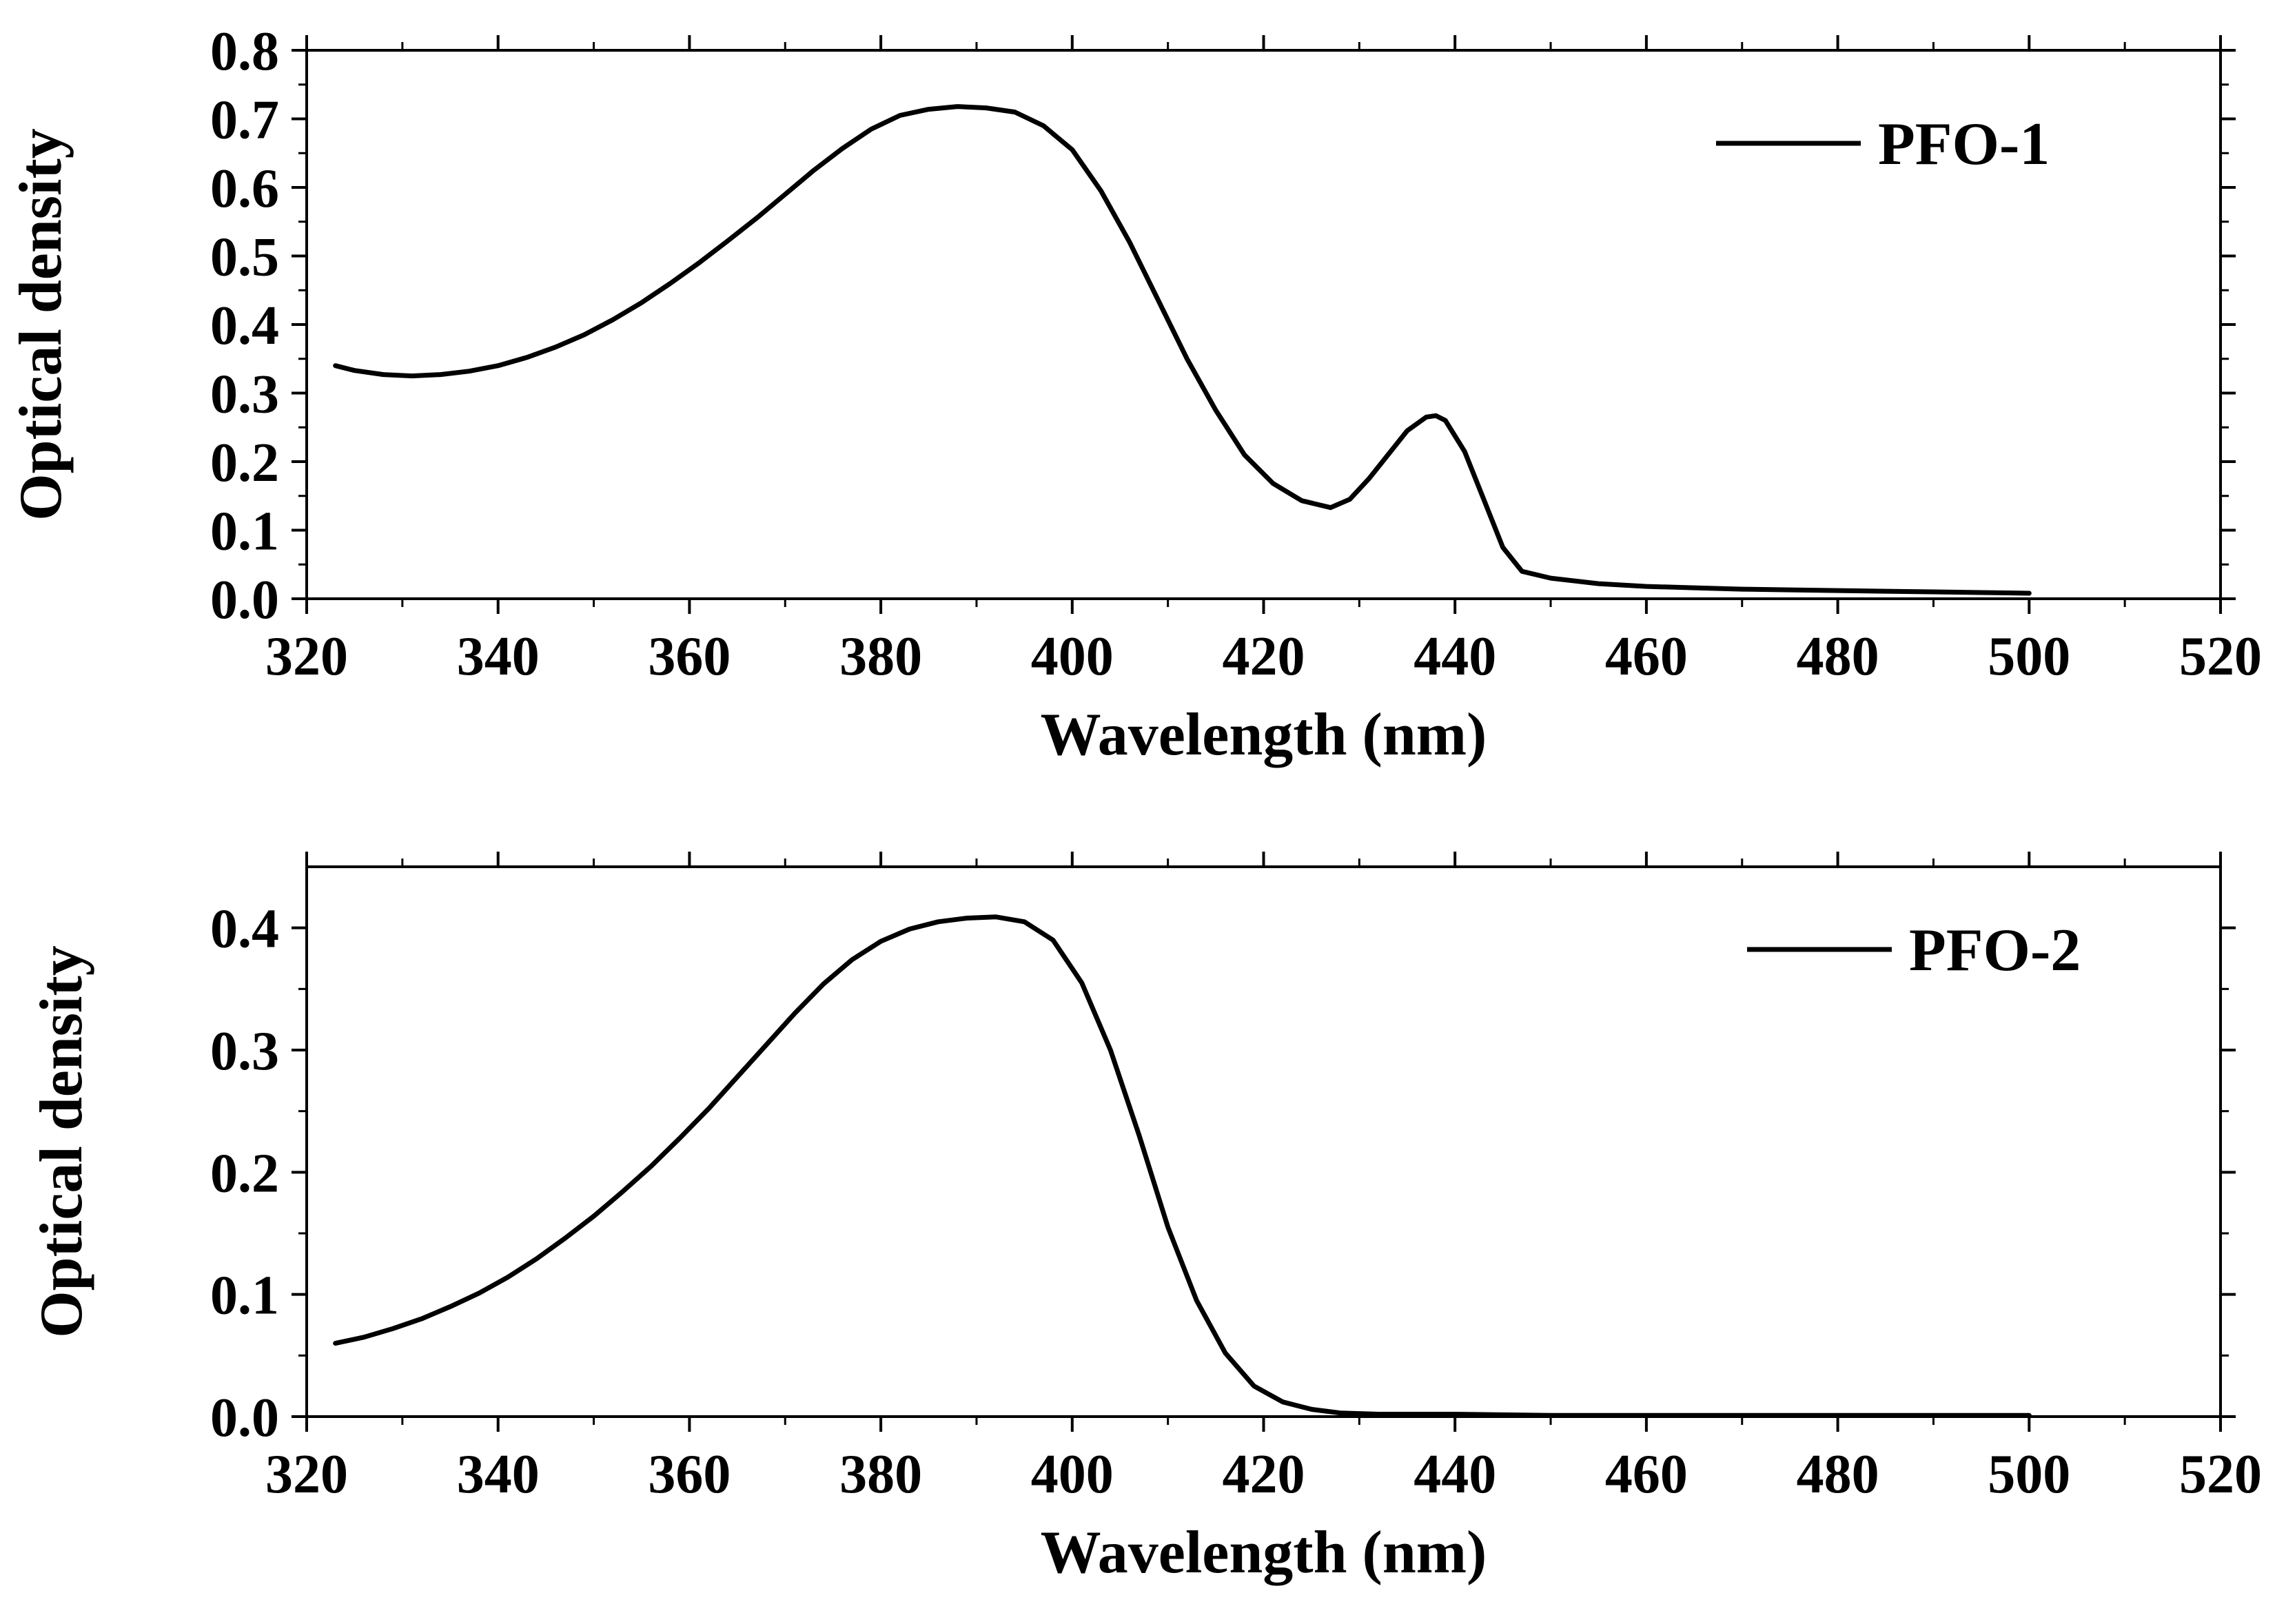  What do you see at coordinates (244, 257) in the screenshot?
I see `y-tick-label: 0.5` at bounding box center [244, 257].